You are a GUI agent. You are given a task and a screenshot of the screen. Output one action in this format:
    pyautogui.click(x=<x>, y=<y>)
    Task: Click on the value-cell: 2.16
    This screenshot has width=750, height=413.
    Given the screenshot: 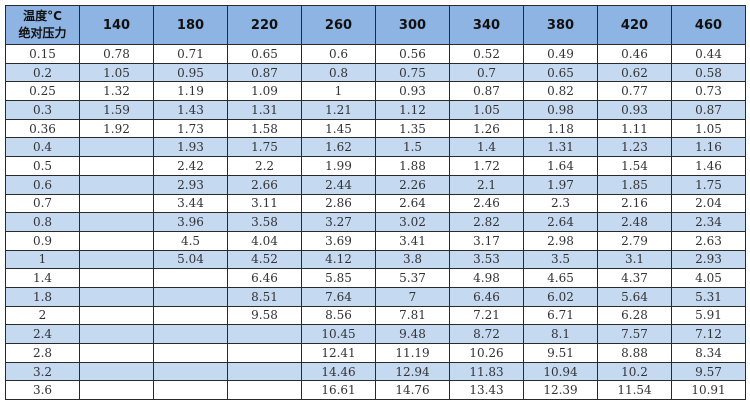 What is the action you would take?
    pyautogui.click(x=634, y=203)
    